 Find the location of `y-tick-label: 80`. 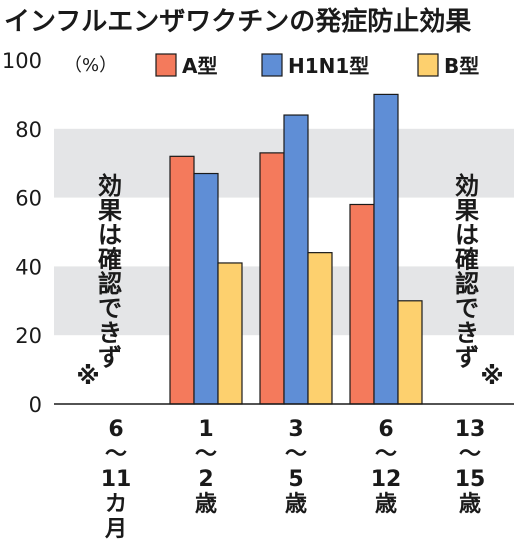

y-tick-label: 80 is located at coordinates (28, 130).